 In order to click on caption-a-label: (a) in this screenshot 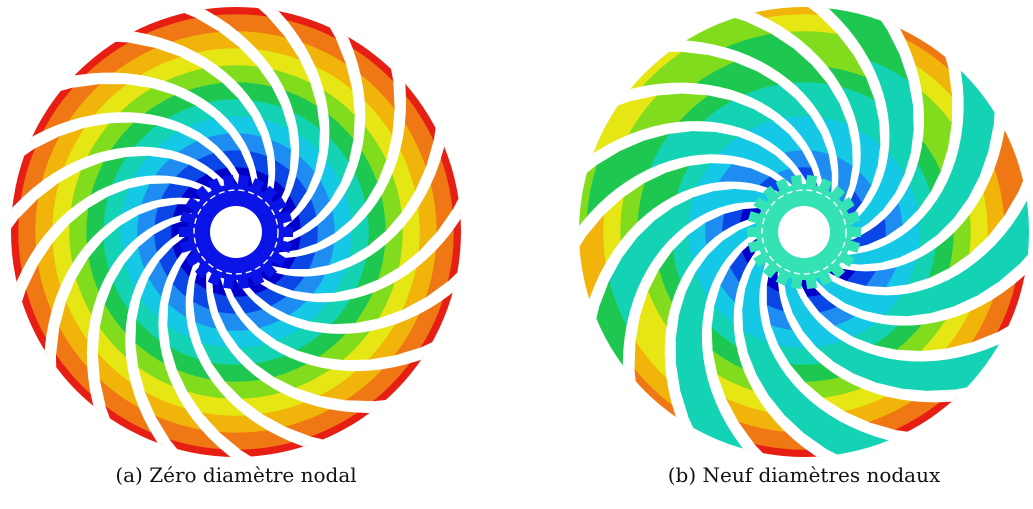, I will do `click(129, 475)`.